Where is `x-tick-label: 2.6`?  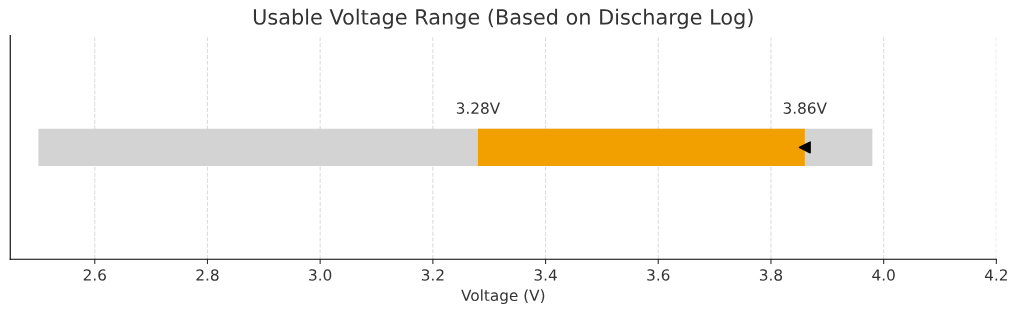
x-tick-label: 2.6 is located at coordinates (94, 275).